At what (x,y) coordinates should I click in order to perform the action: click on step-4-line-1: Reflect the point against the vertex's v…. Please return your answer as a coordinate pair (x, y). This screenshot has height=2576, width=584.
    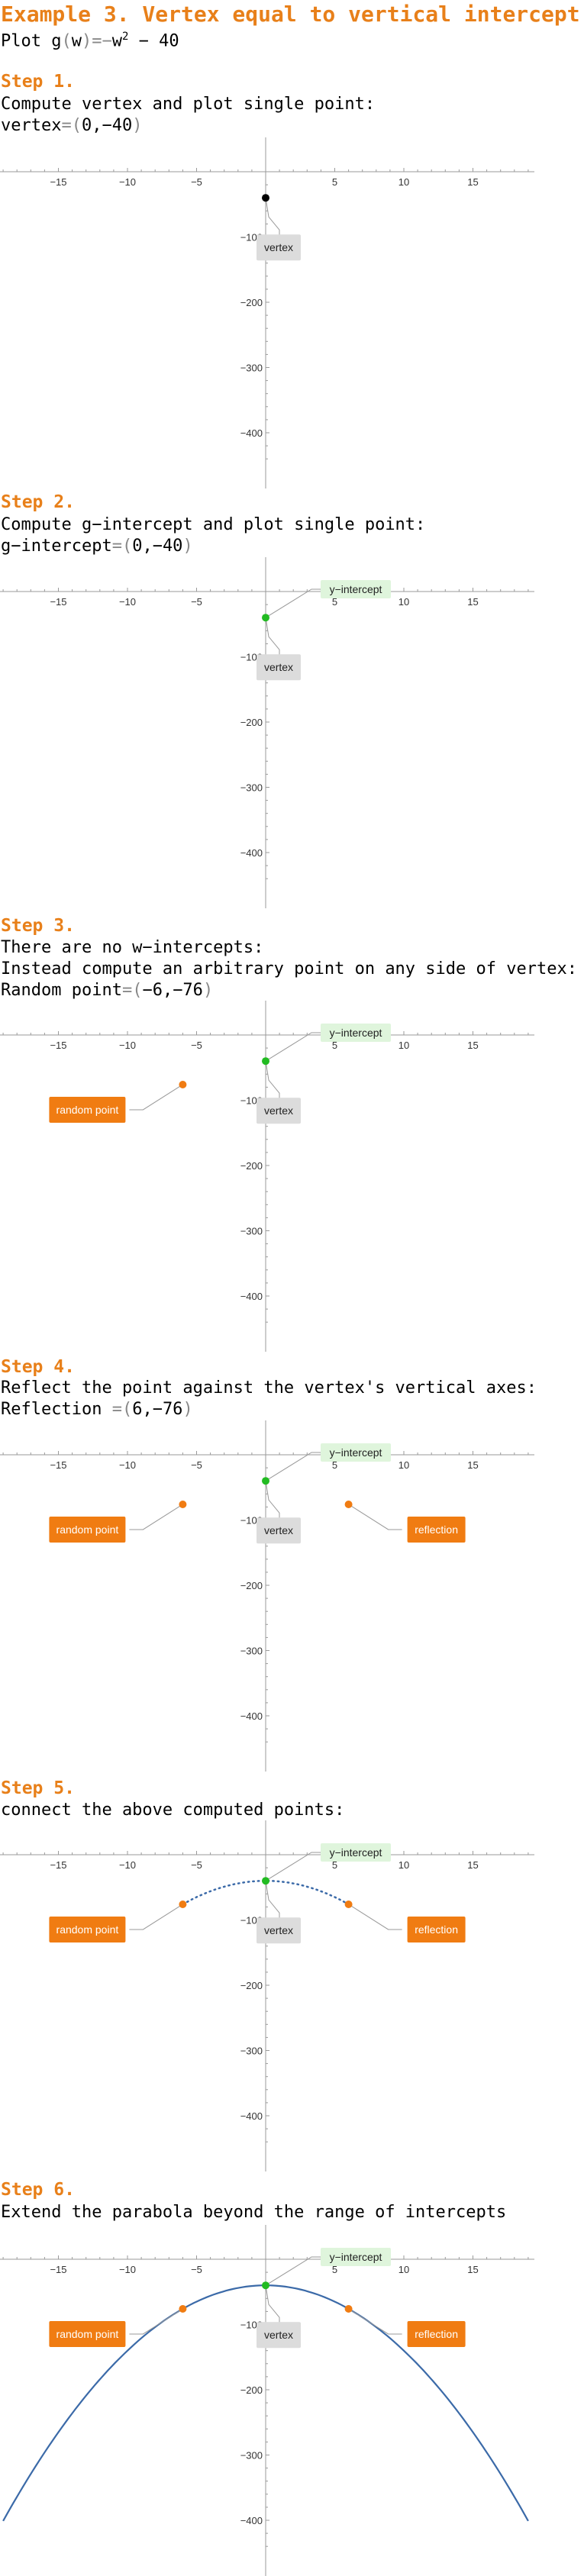
    Looking at the image, I should click on (269, 1388).